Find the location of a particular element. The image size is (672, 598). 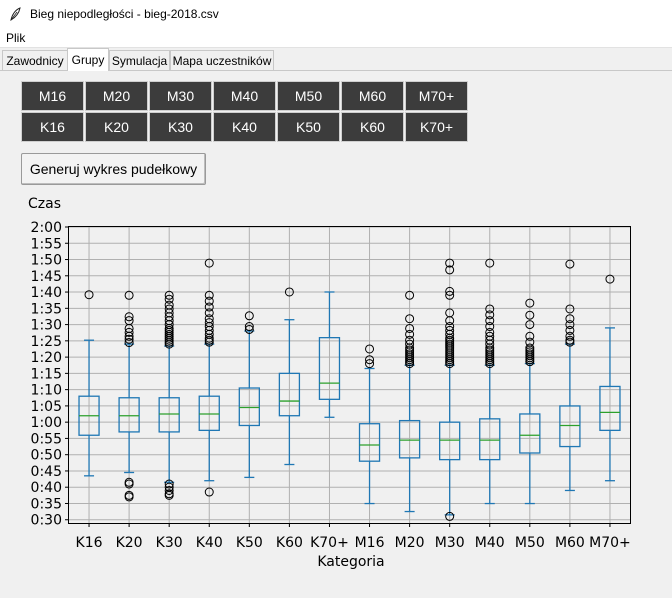

y-tick-label: 1:00 is located at coordinates (46, 423).